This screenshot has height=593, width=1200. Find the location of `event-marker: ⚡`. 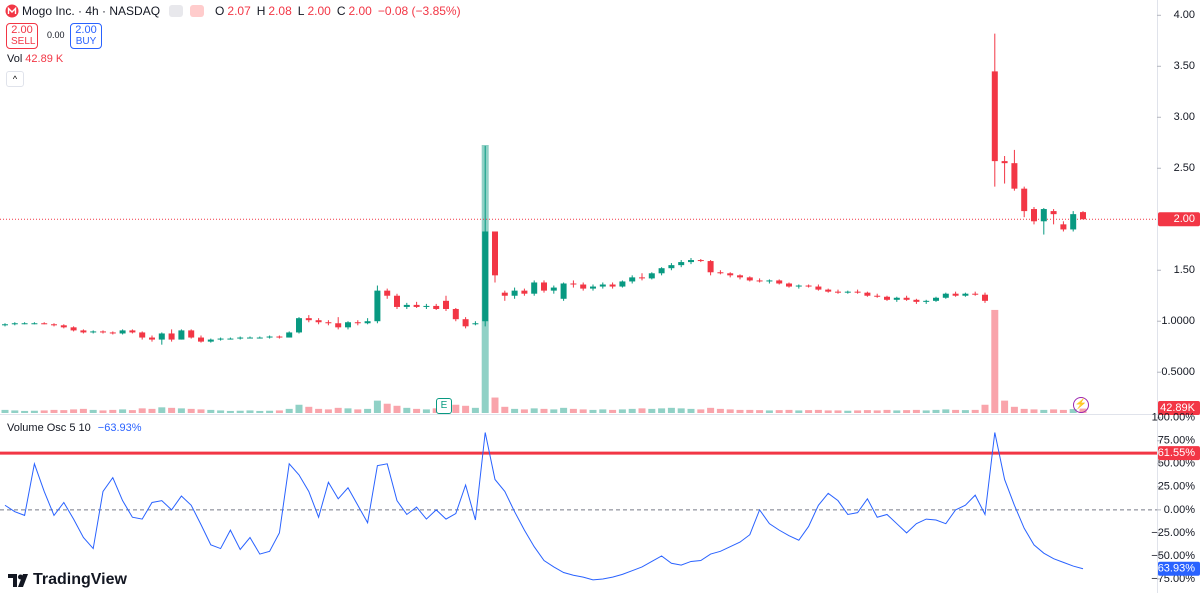

event-marker: ⚡ is located at coordinates (1081, 405).